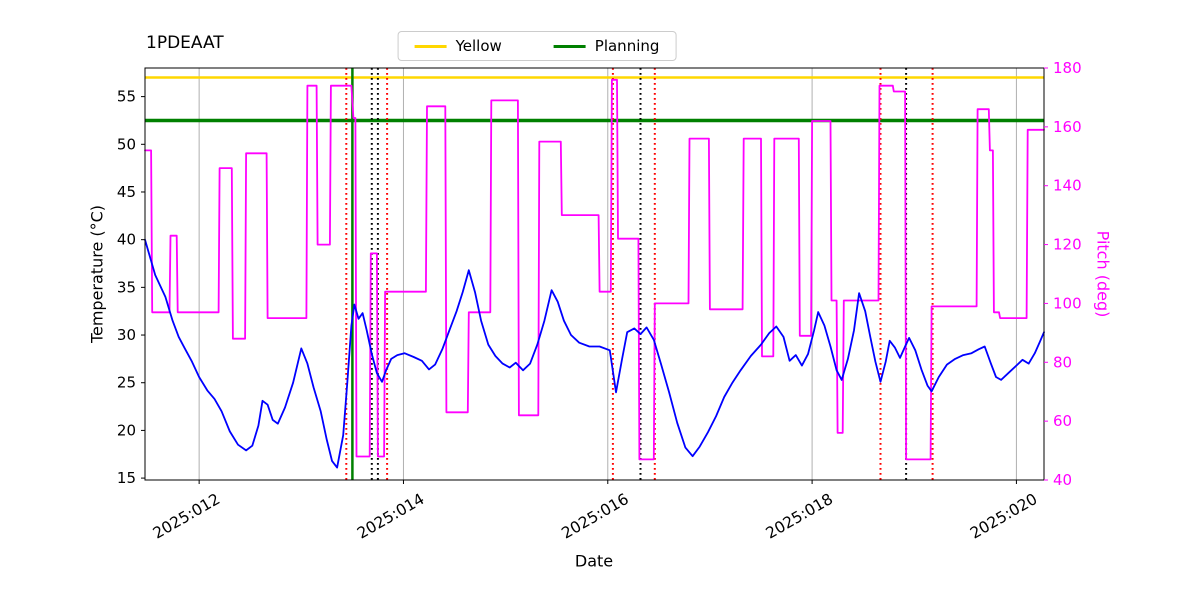  Describe the element at coordinates (390, 516) in the screenshot. I see `x-tick-label: 2025:014` at that location.